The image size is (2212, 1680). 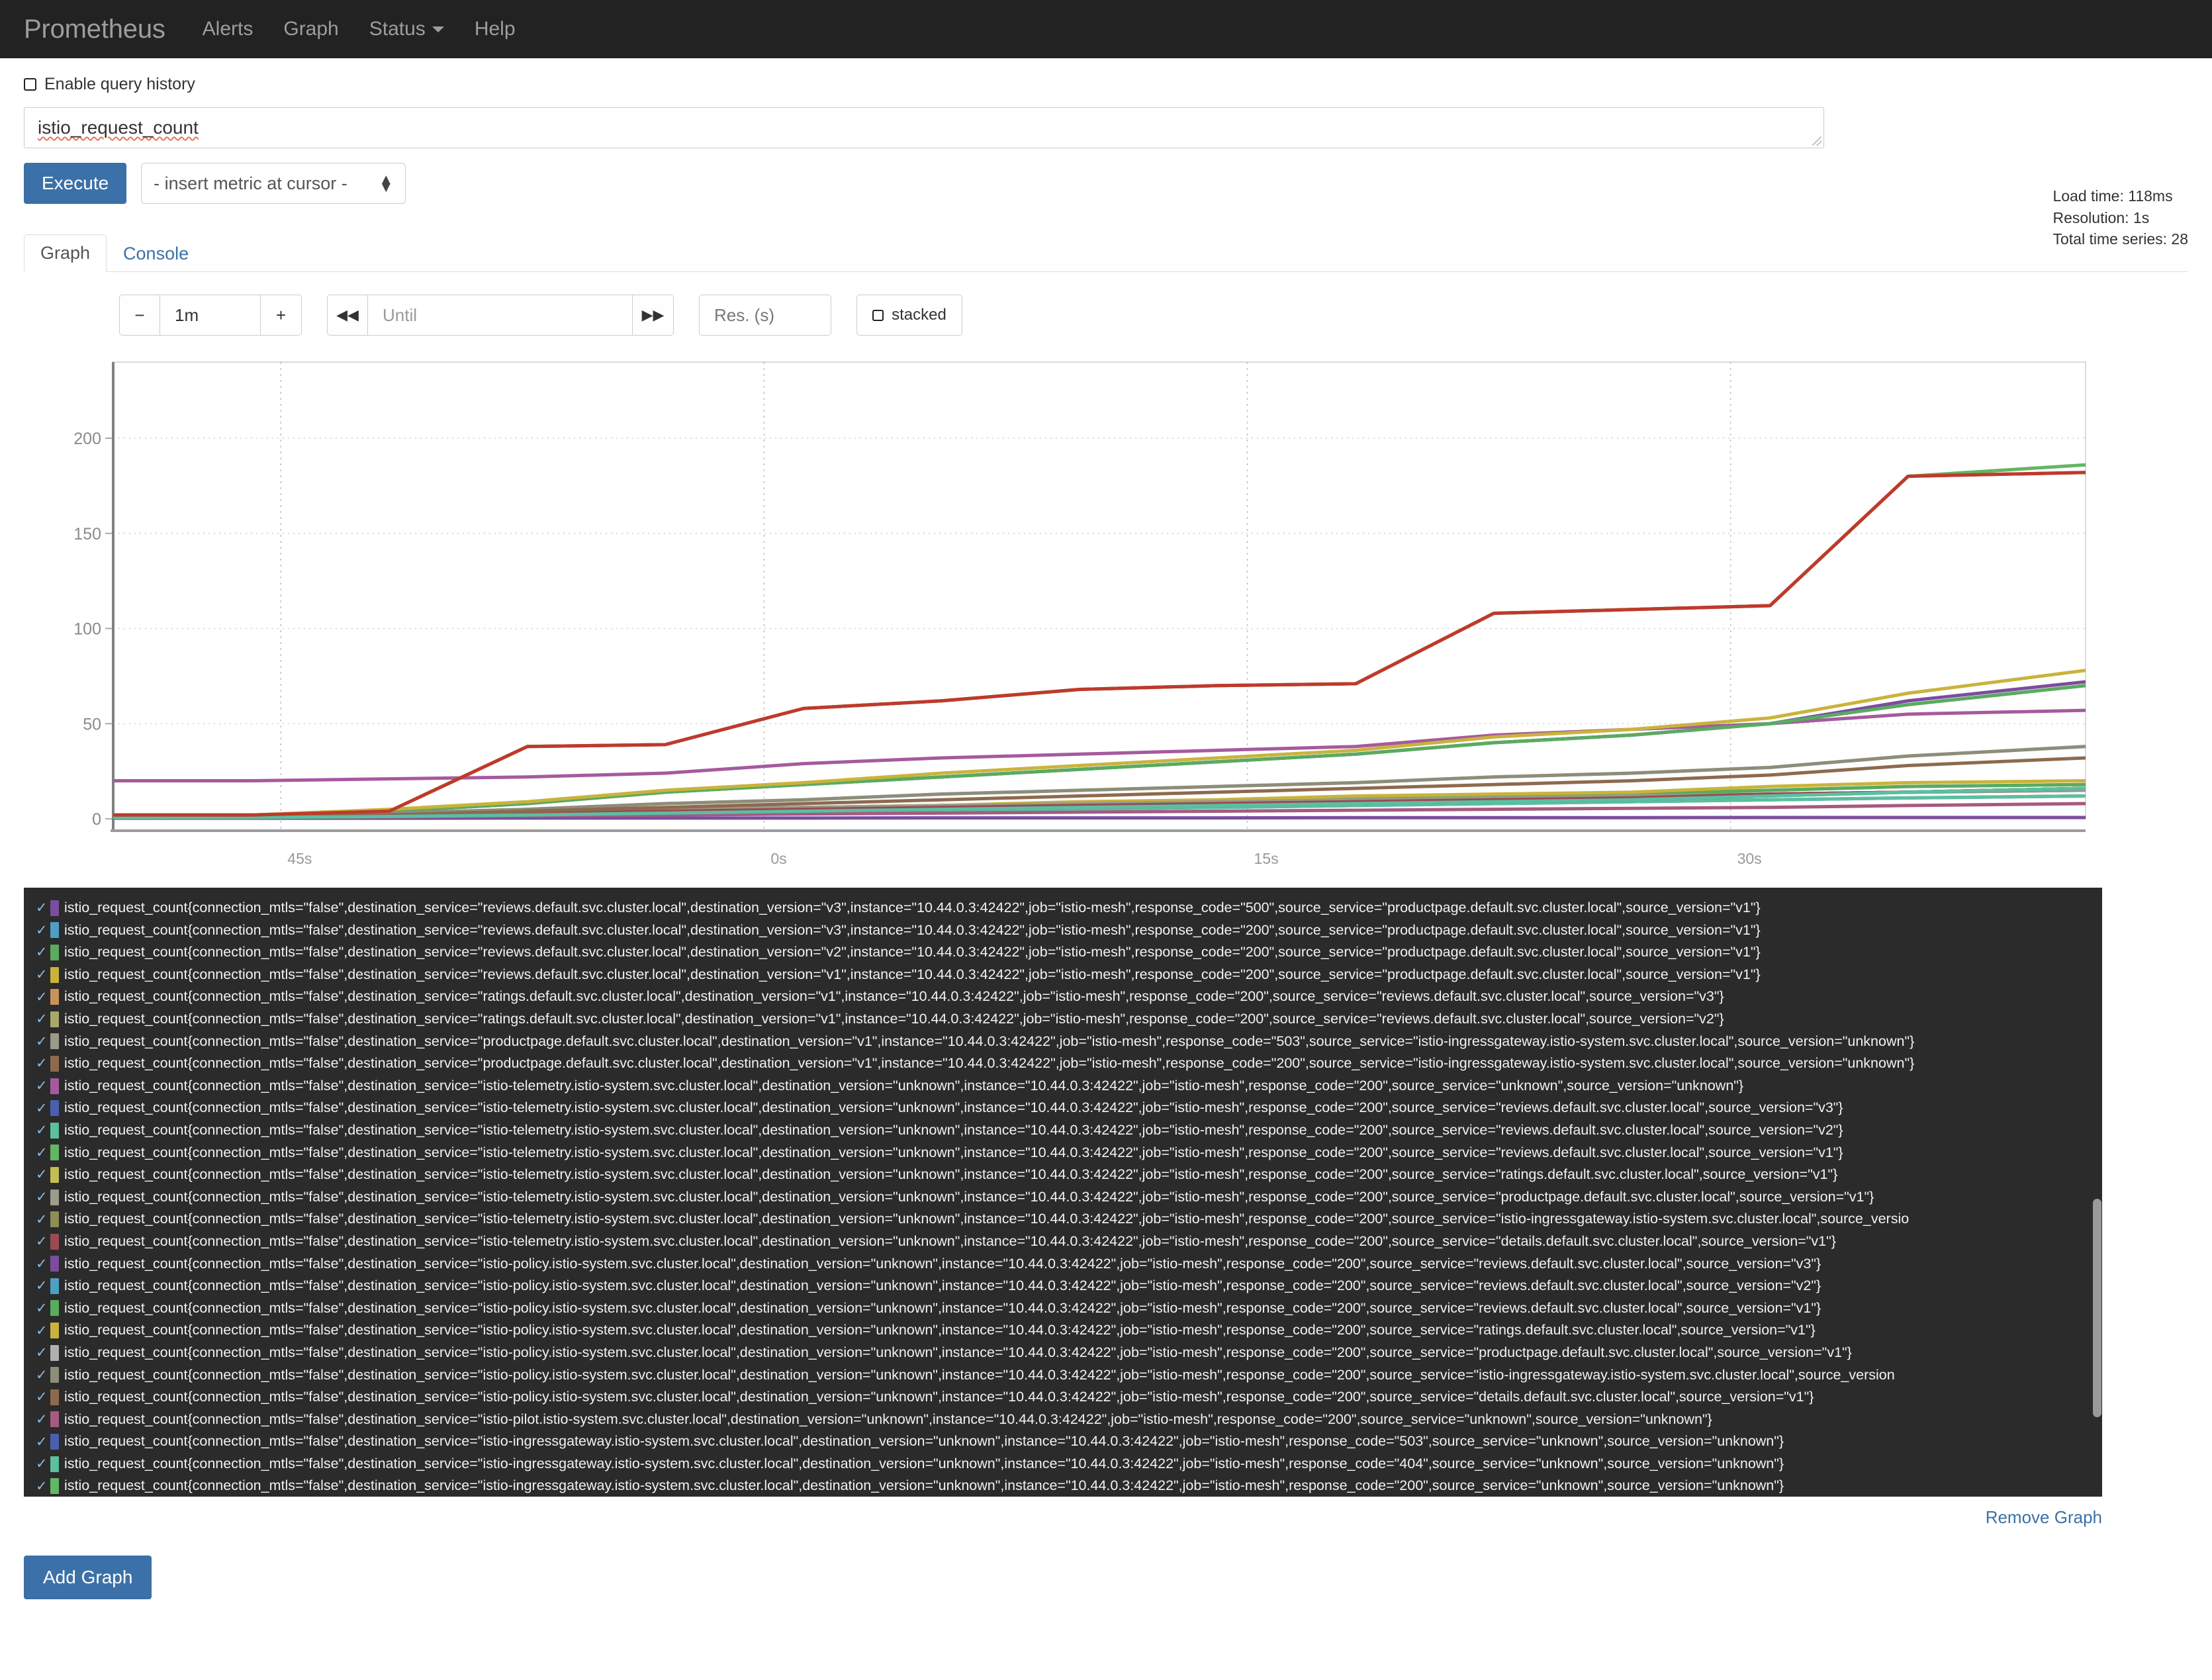 What do you see at coordinates (30, 84) in the screenshot?
I see `enable-query-history-checkbox` at bounding box center [30, 84].